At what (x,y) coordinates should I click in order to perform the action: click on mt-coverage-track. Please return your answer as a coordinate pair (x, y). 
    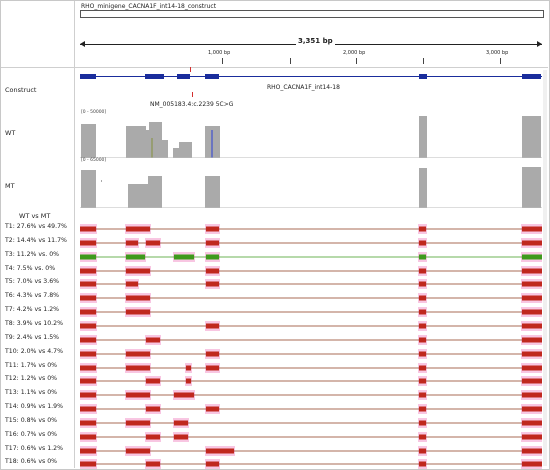
    Looking at the image, I should click on (311, 186).